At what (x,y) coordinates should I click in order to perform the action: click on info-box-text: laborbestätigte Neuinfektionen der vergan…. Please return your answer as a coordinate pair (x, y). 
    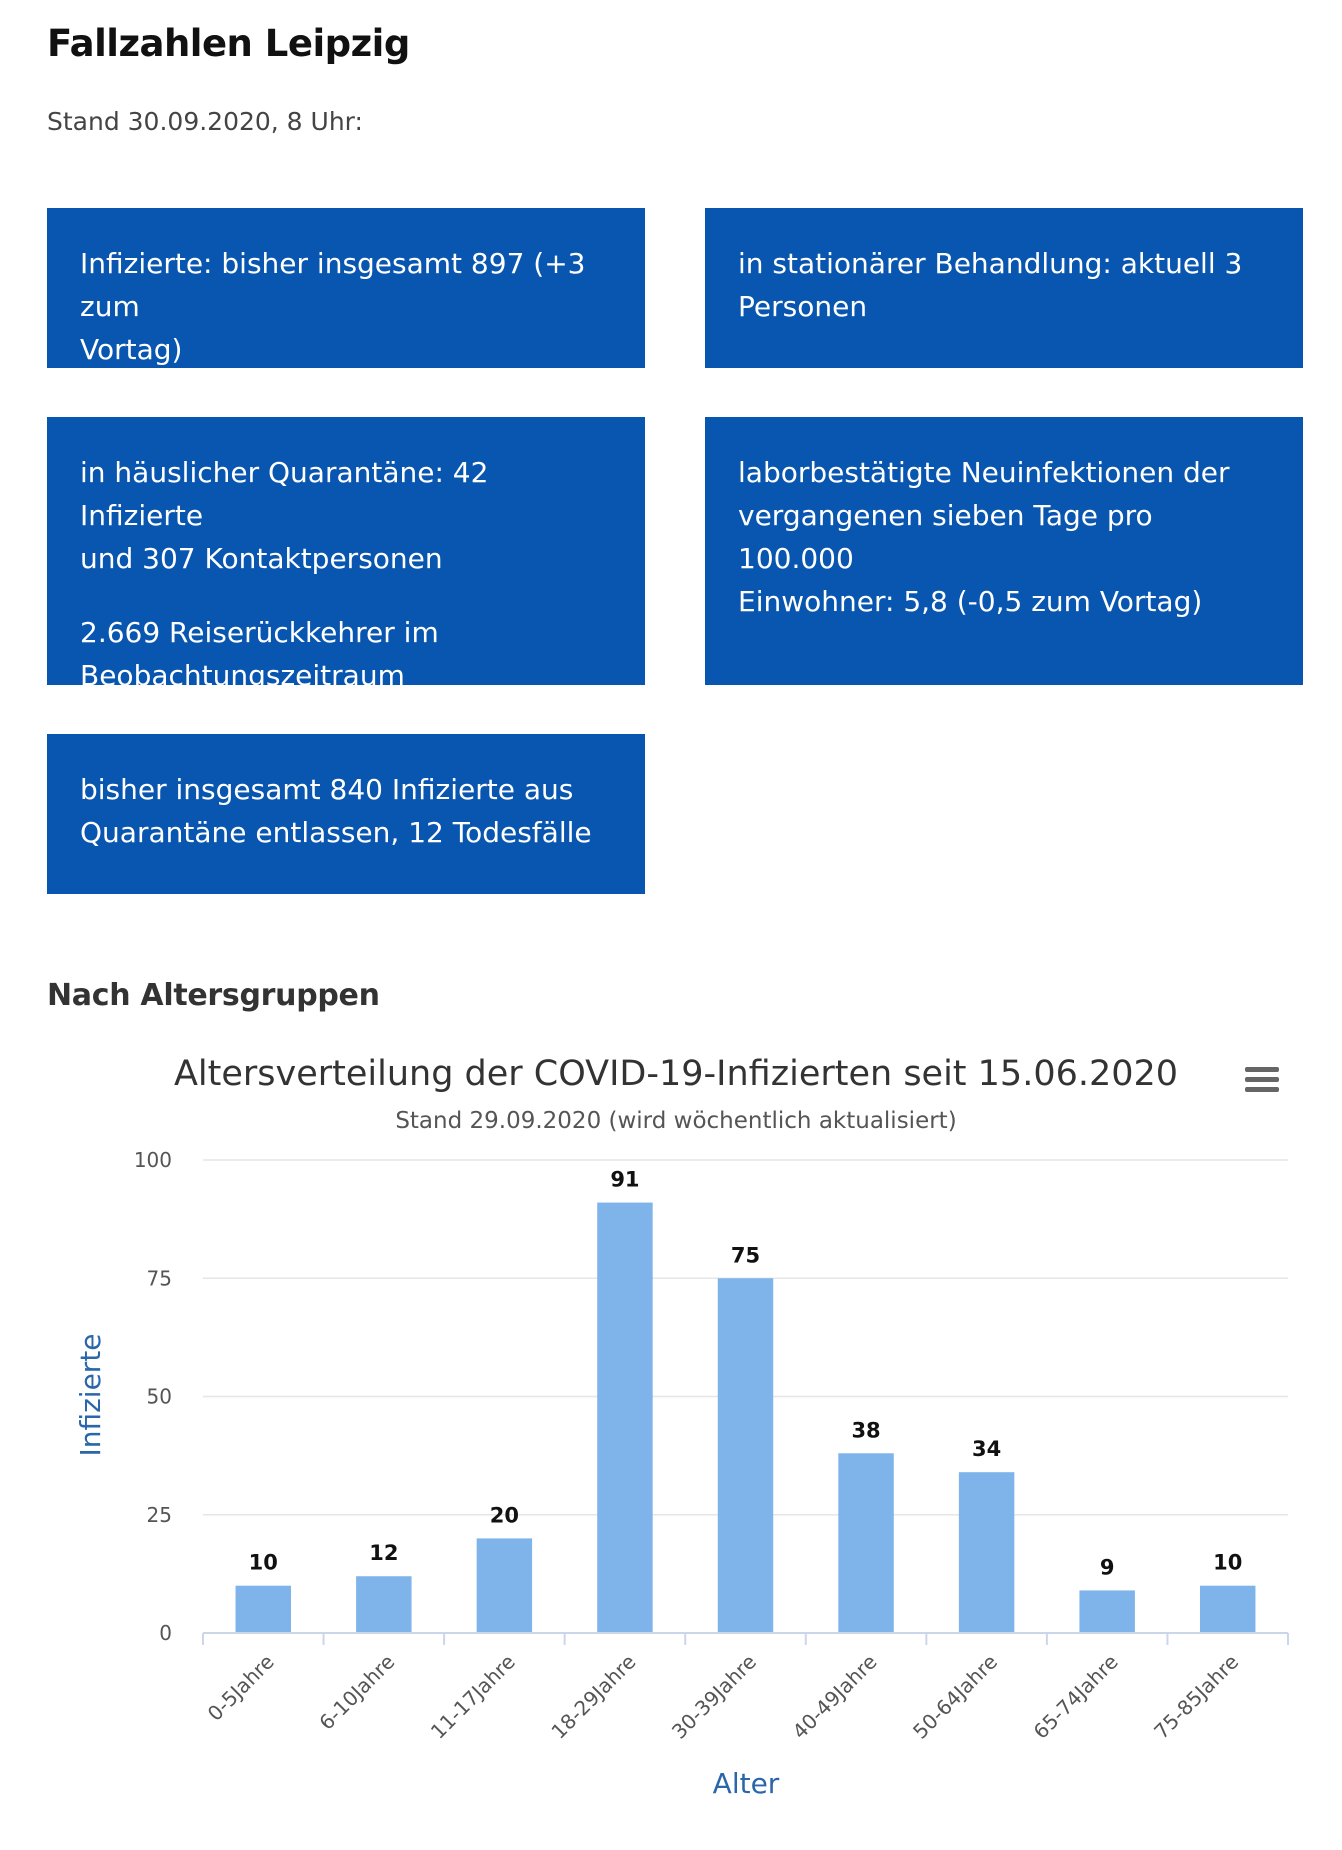
    Looking at the image, I should click on (984, 537).